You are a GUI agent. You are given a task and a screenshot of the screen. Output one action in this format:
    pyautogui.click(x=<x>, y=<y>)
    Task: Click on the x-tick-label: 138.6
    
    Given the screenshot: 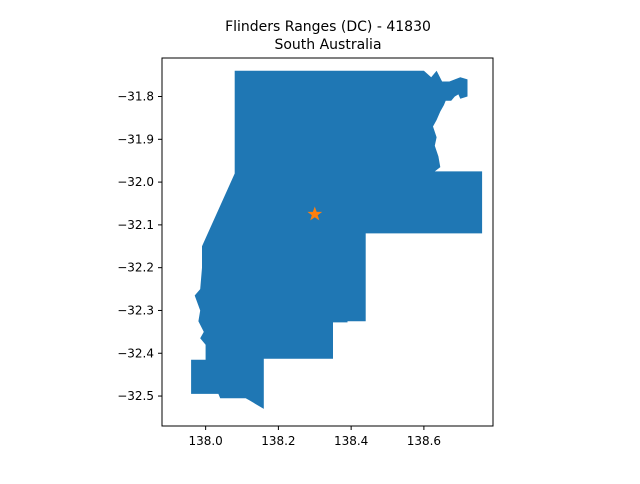 What is the action you would take?
    pyautogui.click(x=424, y=441)
    